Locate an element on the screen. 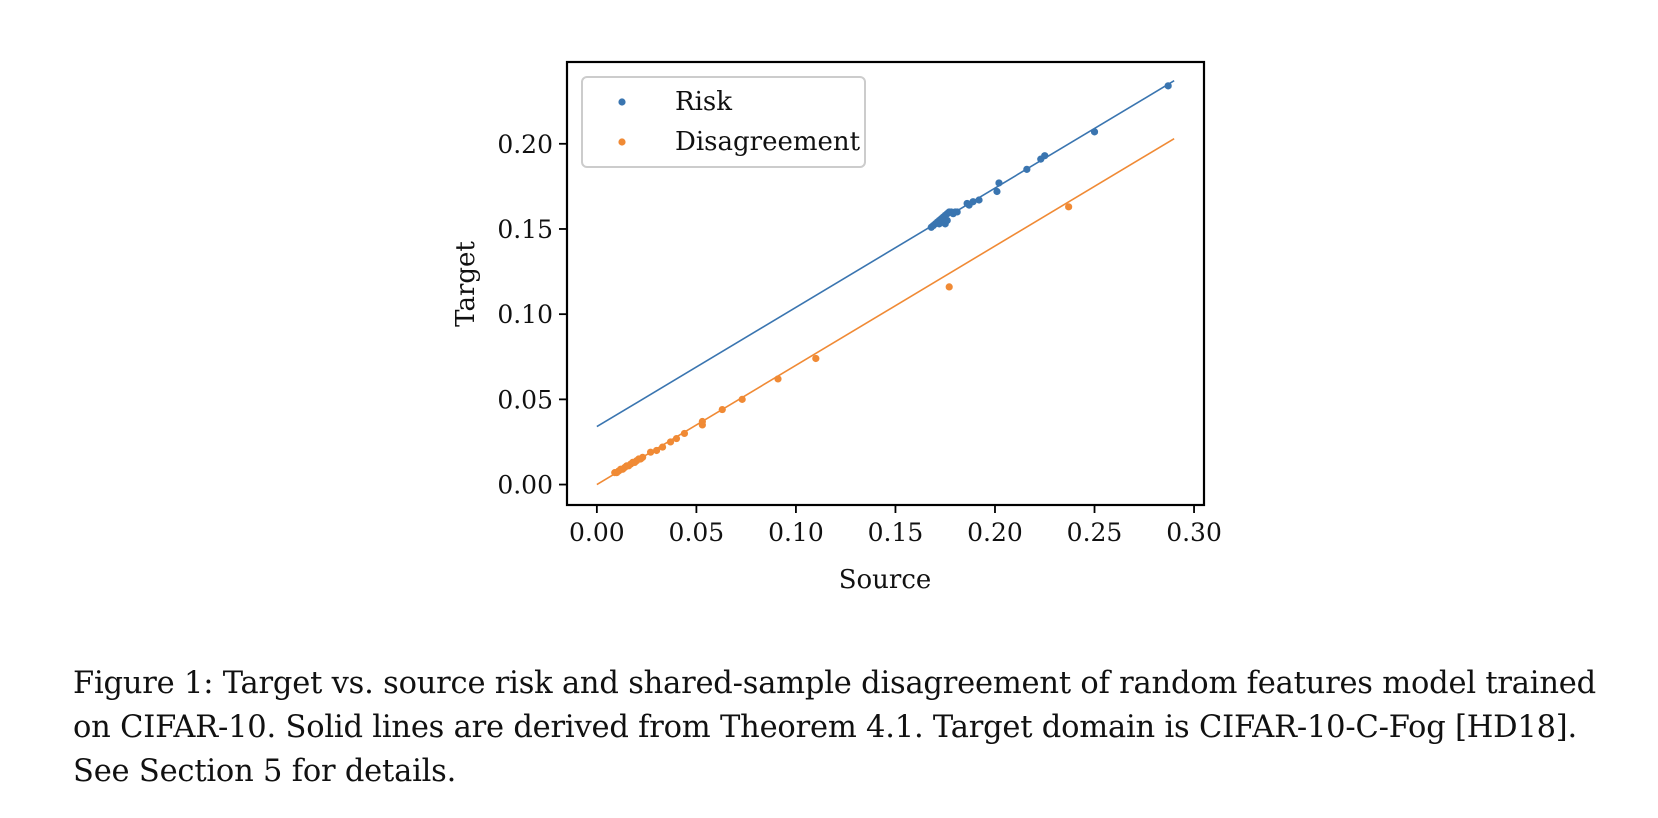  y-ticks: 0.00 0.05 0.10 0.15 0.20 is located at coordinates (532, 315).